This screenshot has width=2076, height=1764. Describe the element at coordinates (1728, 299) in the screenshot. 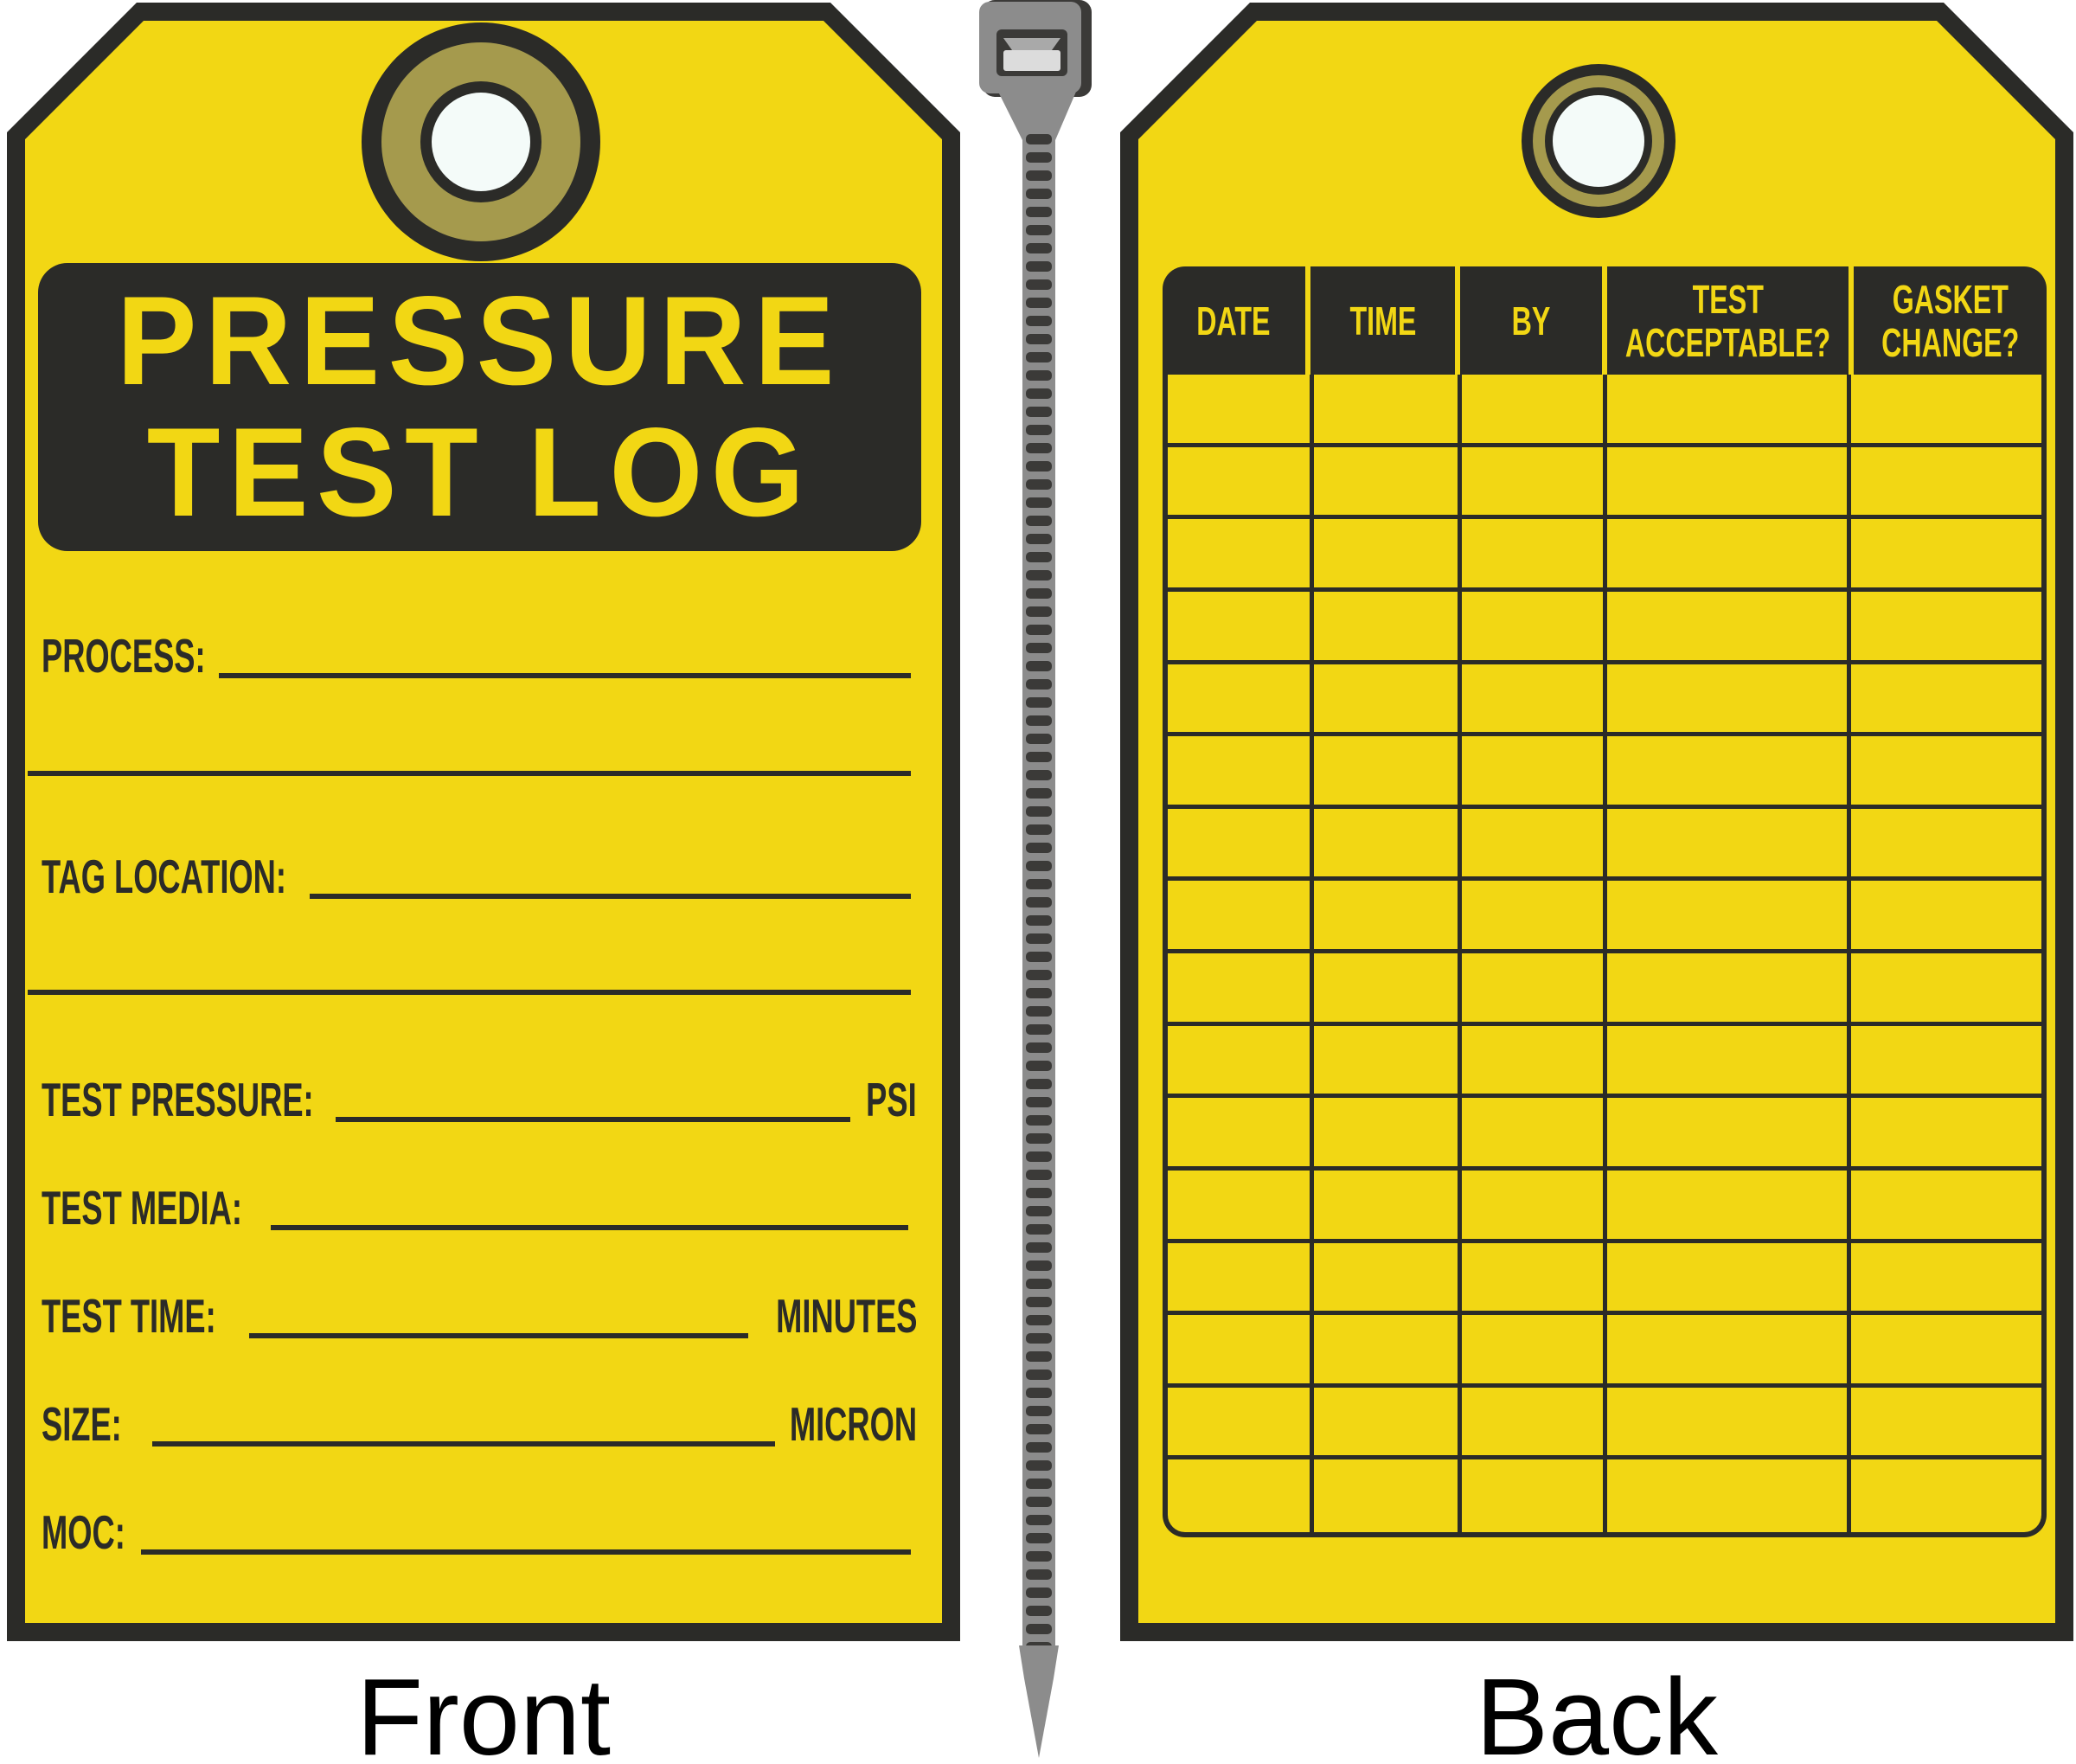

I see `column-header-text: TEST` at that location.